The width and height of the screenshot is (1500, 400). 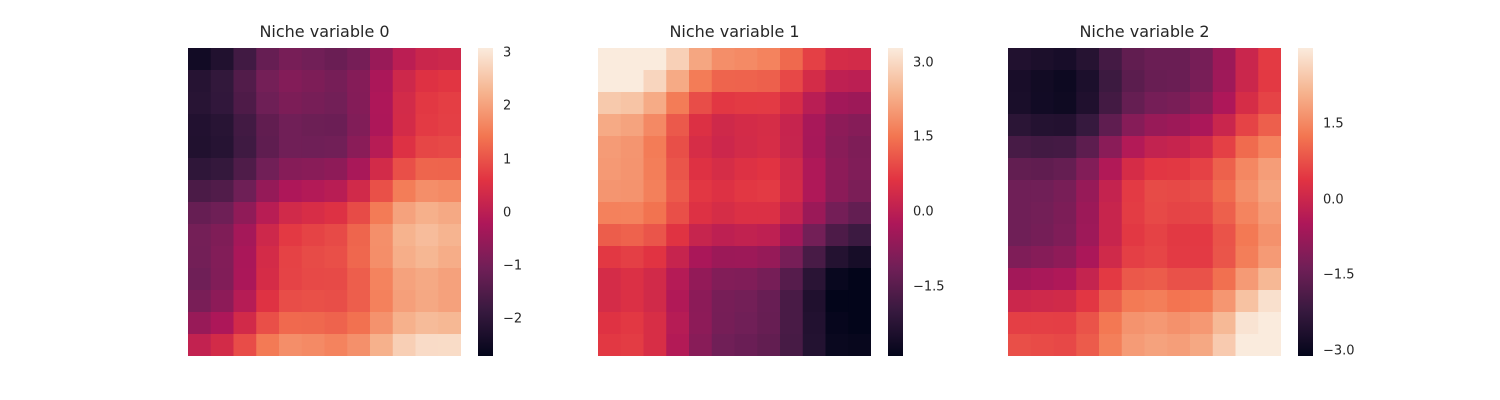 What do you see at coordinates (1144, 31) in the screenshot?
I see `chart-title: Niche variable 2` at bounding box center [1144, 31].